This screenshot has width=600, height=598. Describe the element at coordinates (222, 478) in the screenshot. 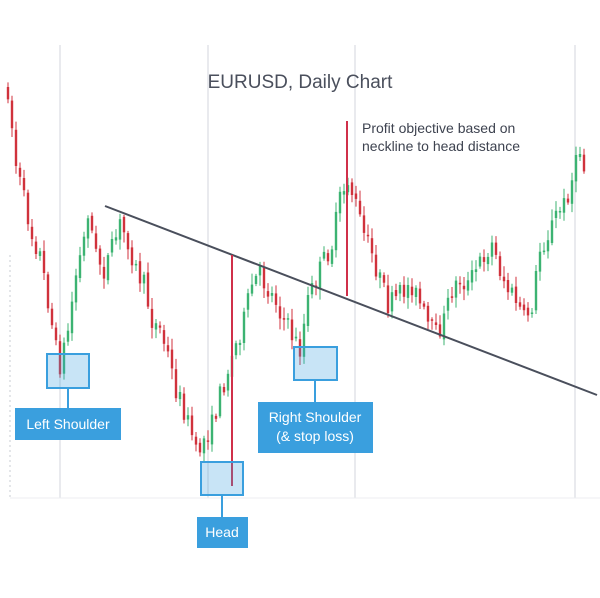

I see `head-highlight` at that location.